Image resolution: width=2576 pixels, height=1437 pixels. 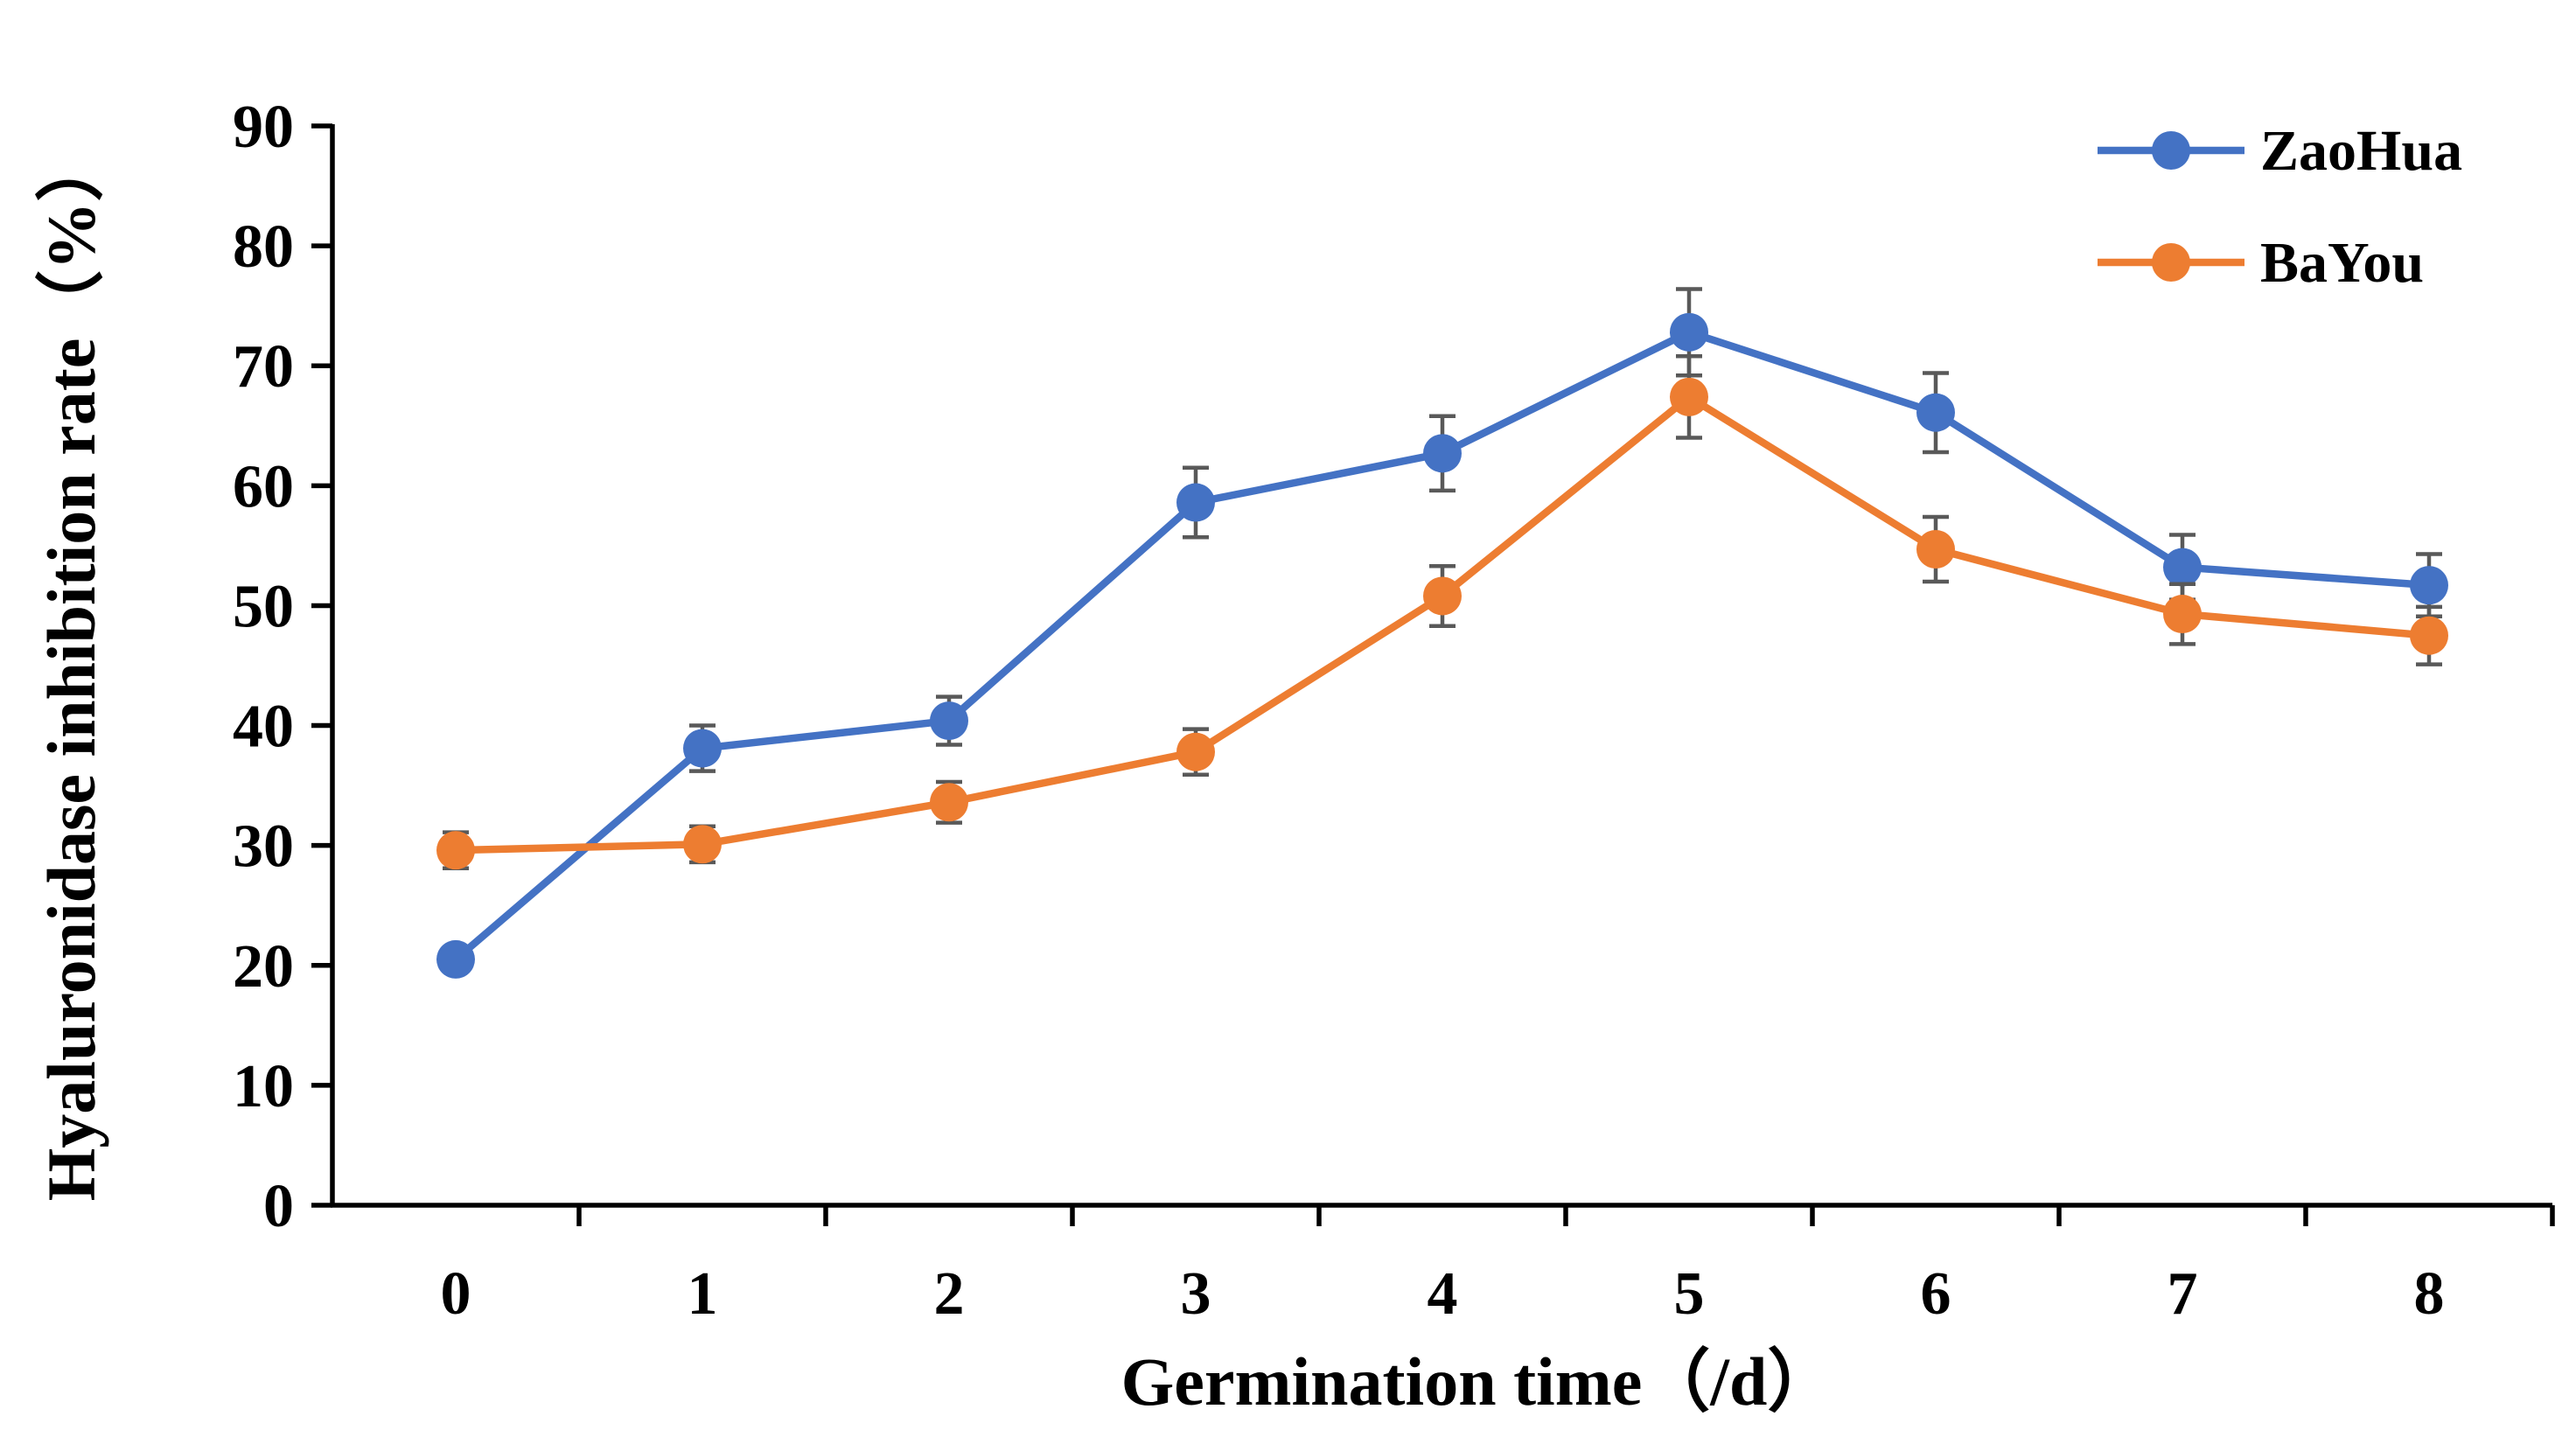 I want to click on x-tick-label-1: 1, so click(x=703, y=1294).